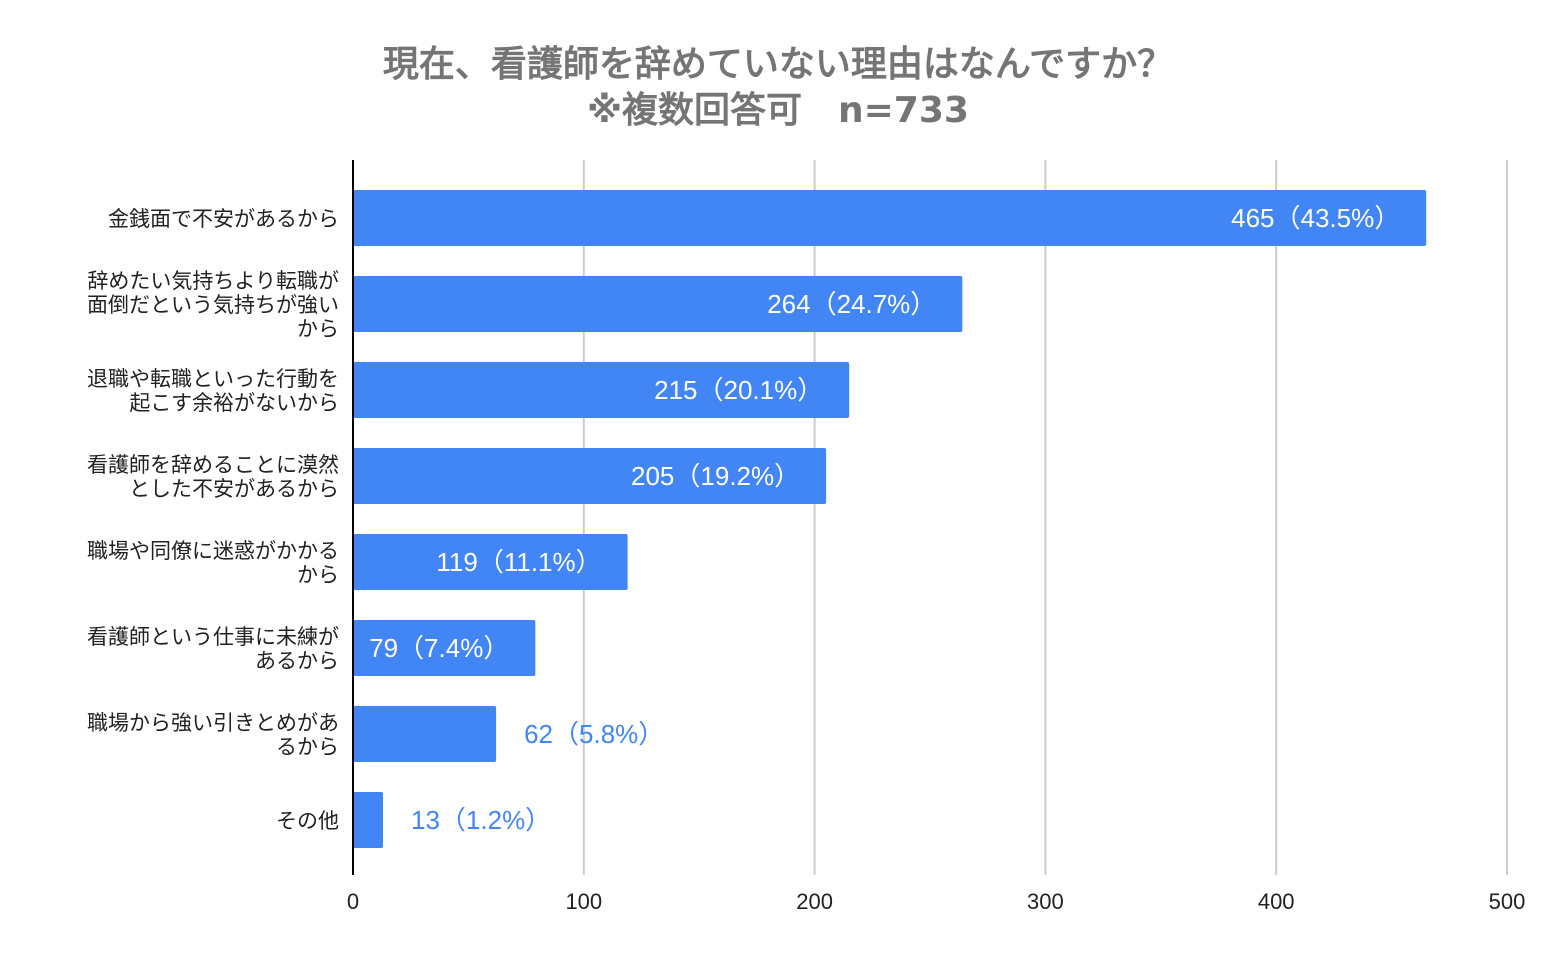 This screenshot has height=962, width=1556. I want to click on data-label: 205（19.2%）, so click(715, 476).